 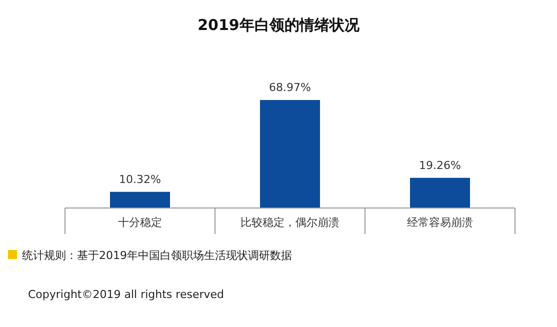 I want to click on text: 统计规则：基于2019年中国白领职场生活现状调研数据, so click(x=157, y=255).